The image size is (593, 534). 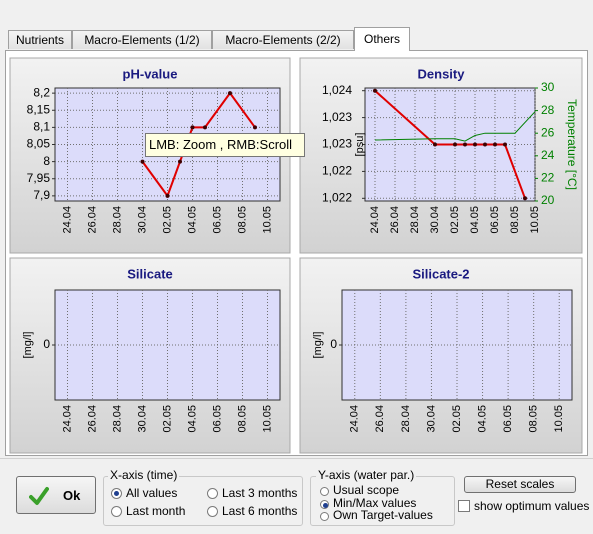 I want to click on tooltip: LMB: Zoom , RMB:Scroll, so click(x=225, y=145).